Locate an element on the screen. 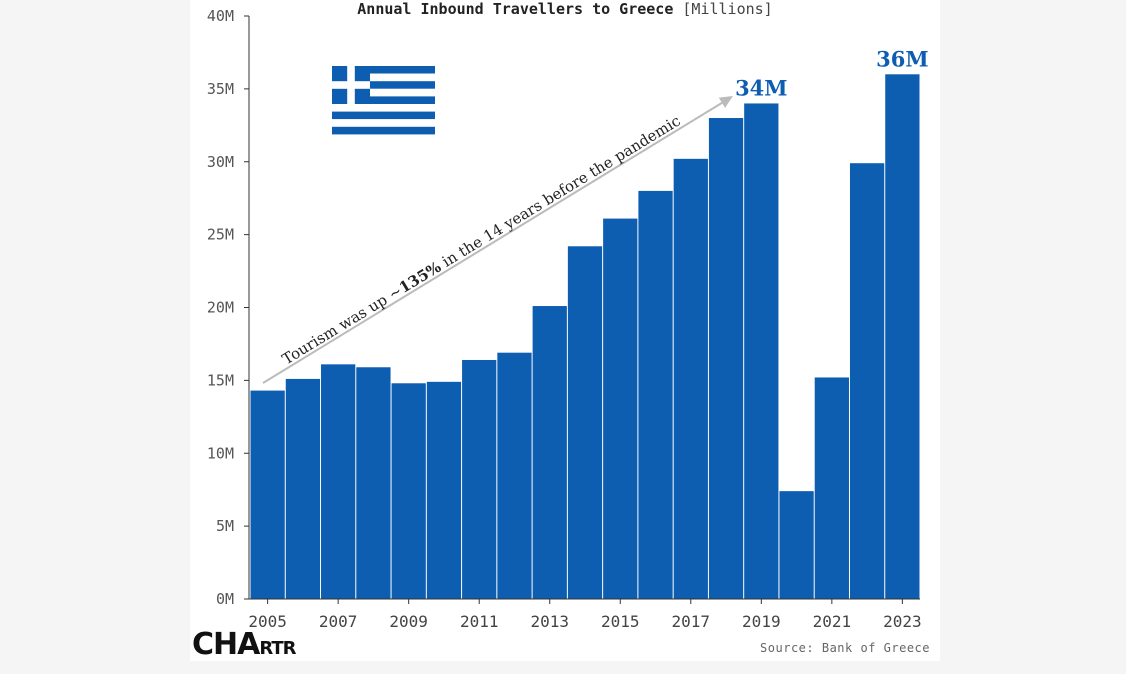 The width and height of the screenshot is (1126, 674). chart-title: Annual Inbound Travellers to Greece is located at coordinates (515, 9).